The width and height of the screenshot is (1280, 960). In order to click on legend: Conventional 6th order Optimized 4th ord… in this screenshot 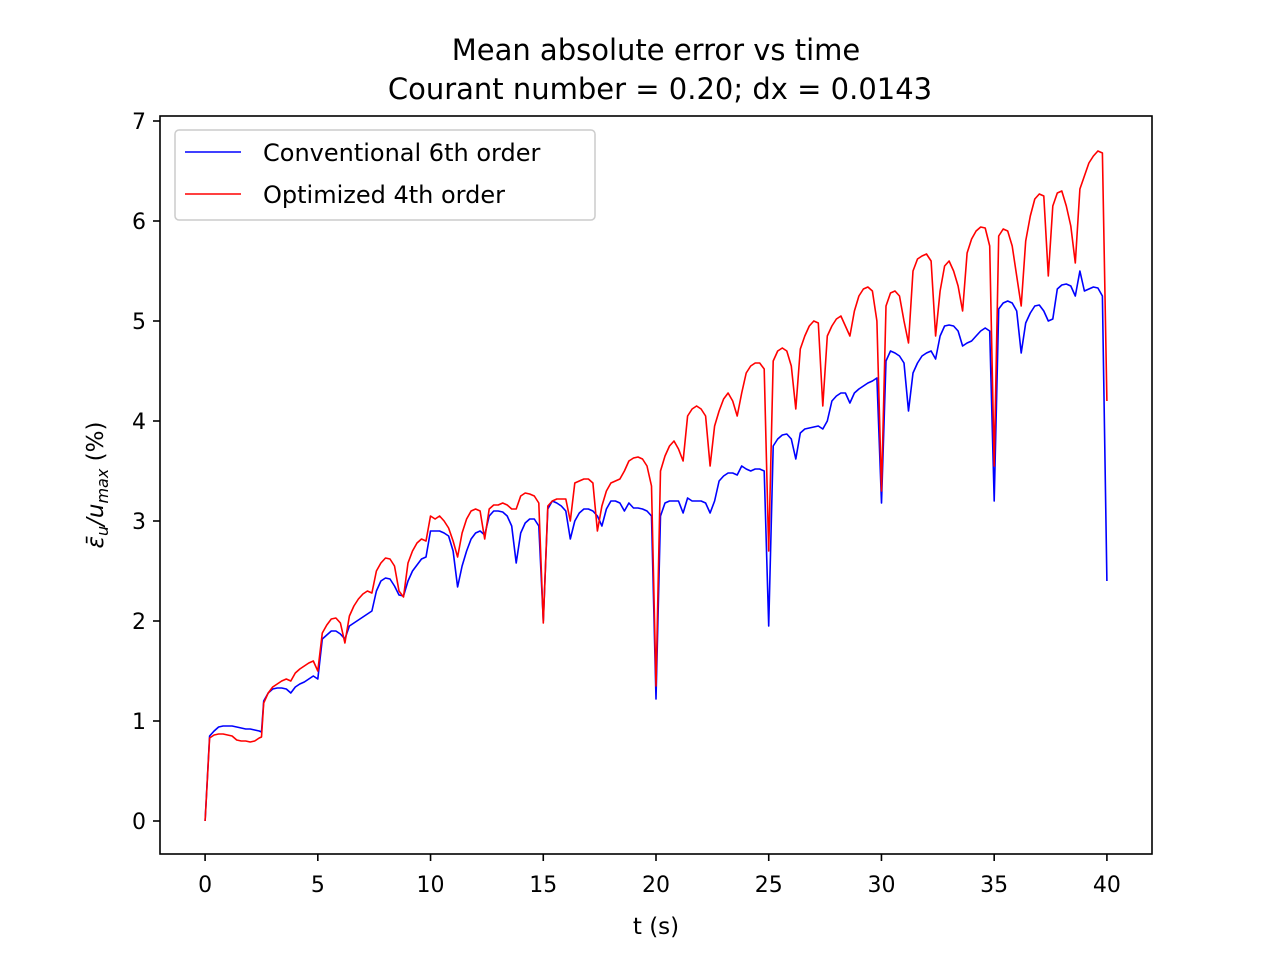, I will do `click(385, 175)`.